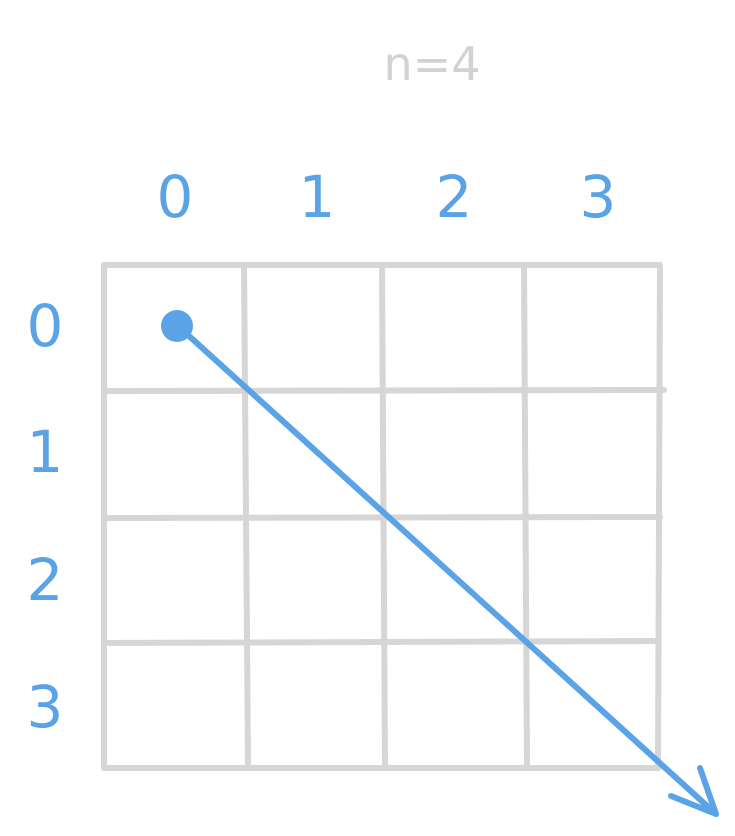 This screenshot has width=735, height=836. What do you see at coordinates (387, 197) in the screenshot?
I see `column-labels: 0 1 2 3` at bounding box center [387, 197].